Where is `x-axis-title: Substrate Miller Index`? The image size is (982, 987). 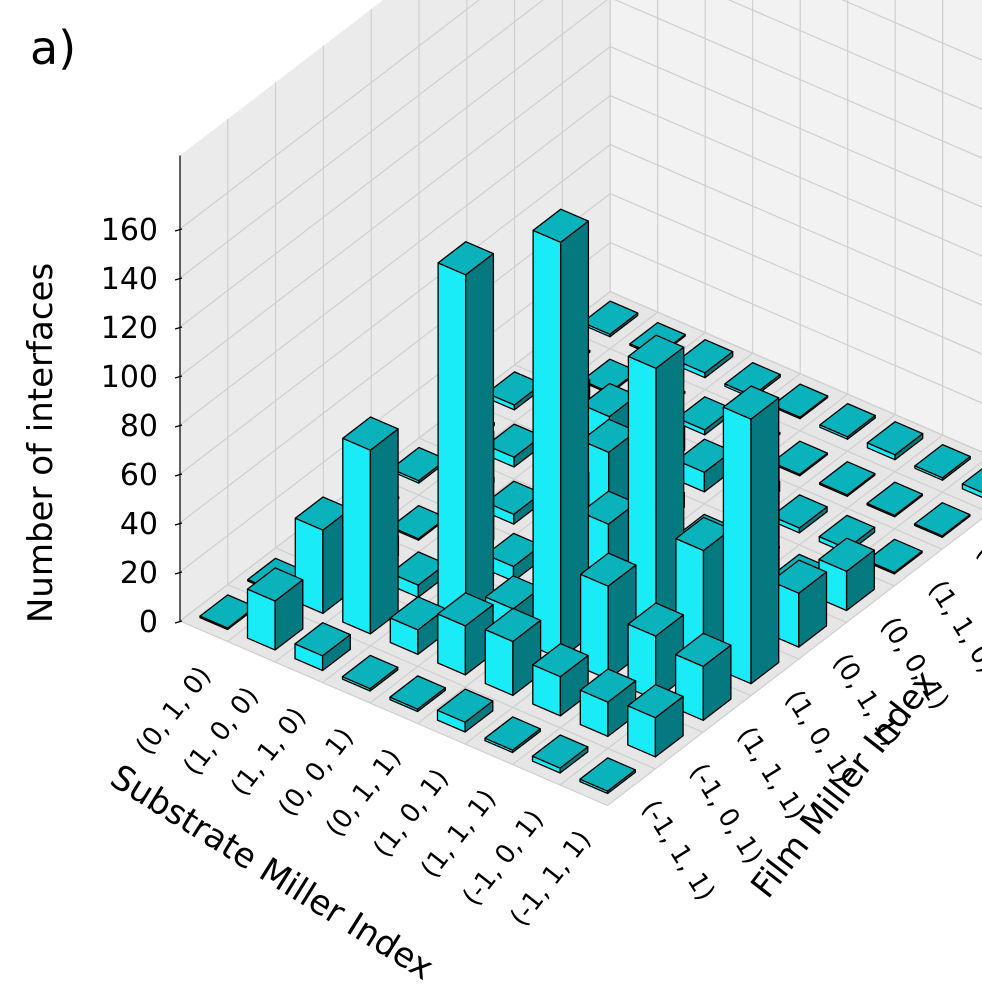 x-axis-title: Substrate Miller Index is located at coordinates (271, 872).